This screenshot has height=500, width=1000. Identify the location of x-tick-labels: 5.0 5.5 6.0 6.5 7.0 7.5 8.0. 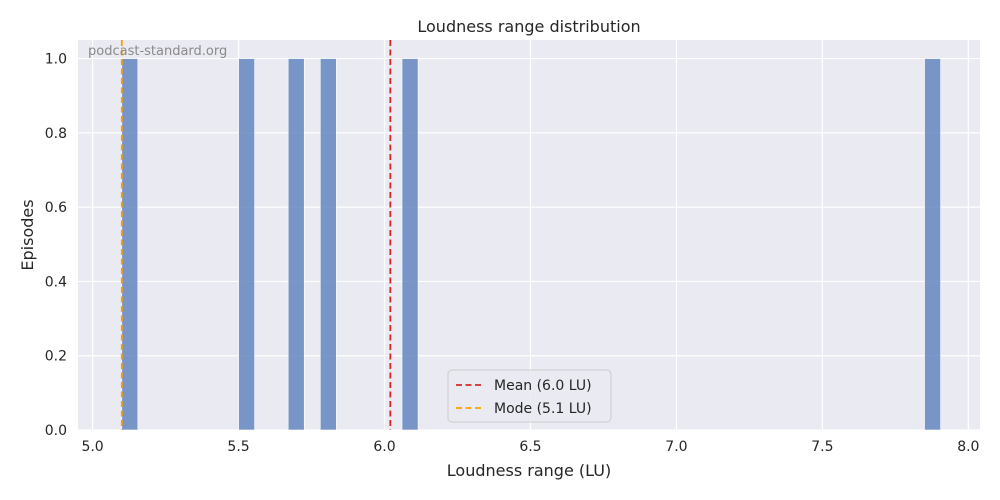
(530, 447).